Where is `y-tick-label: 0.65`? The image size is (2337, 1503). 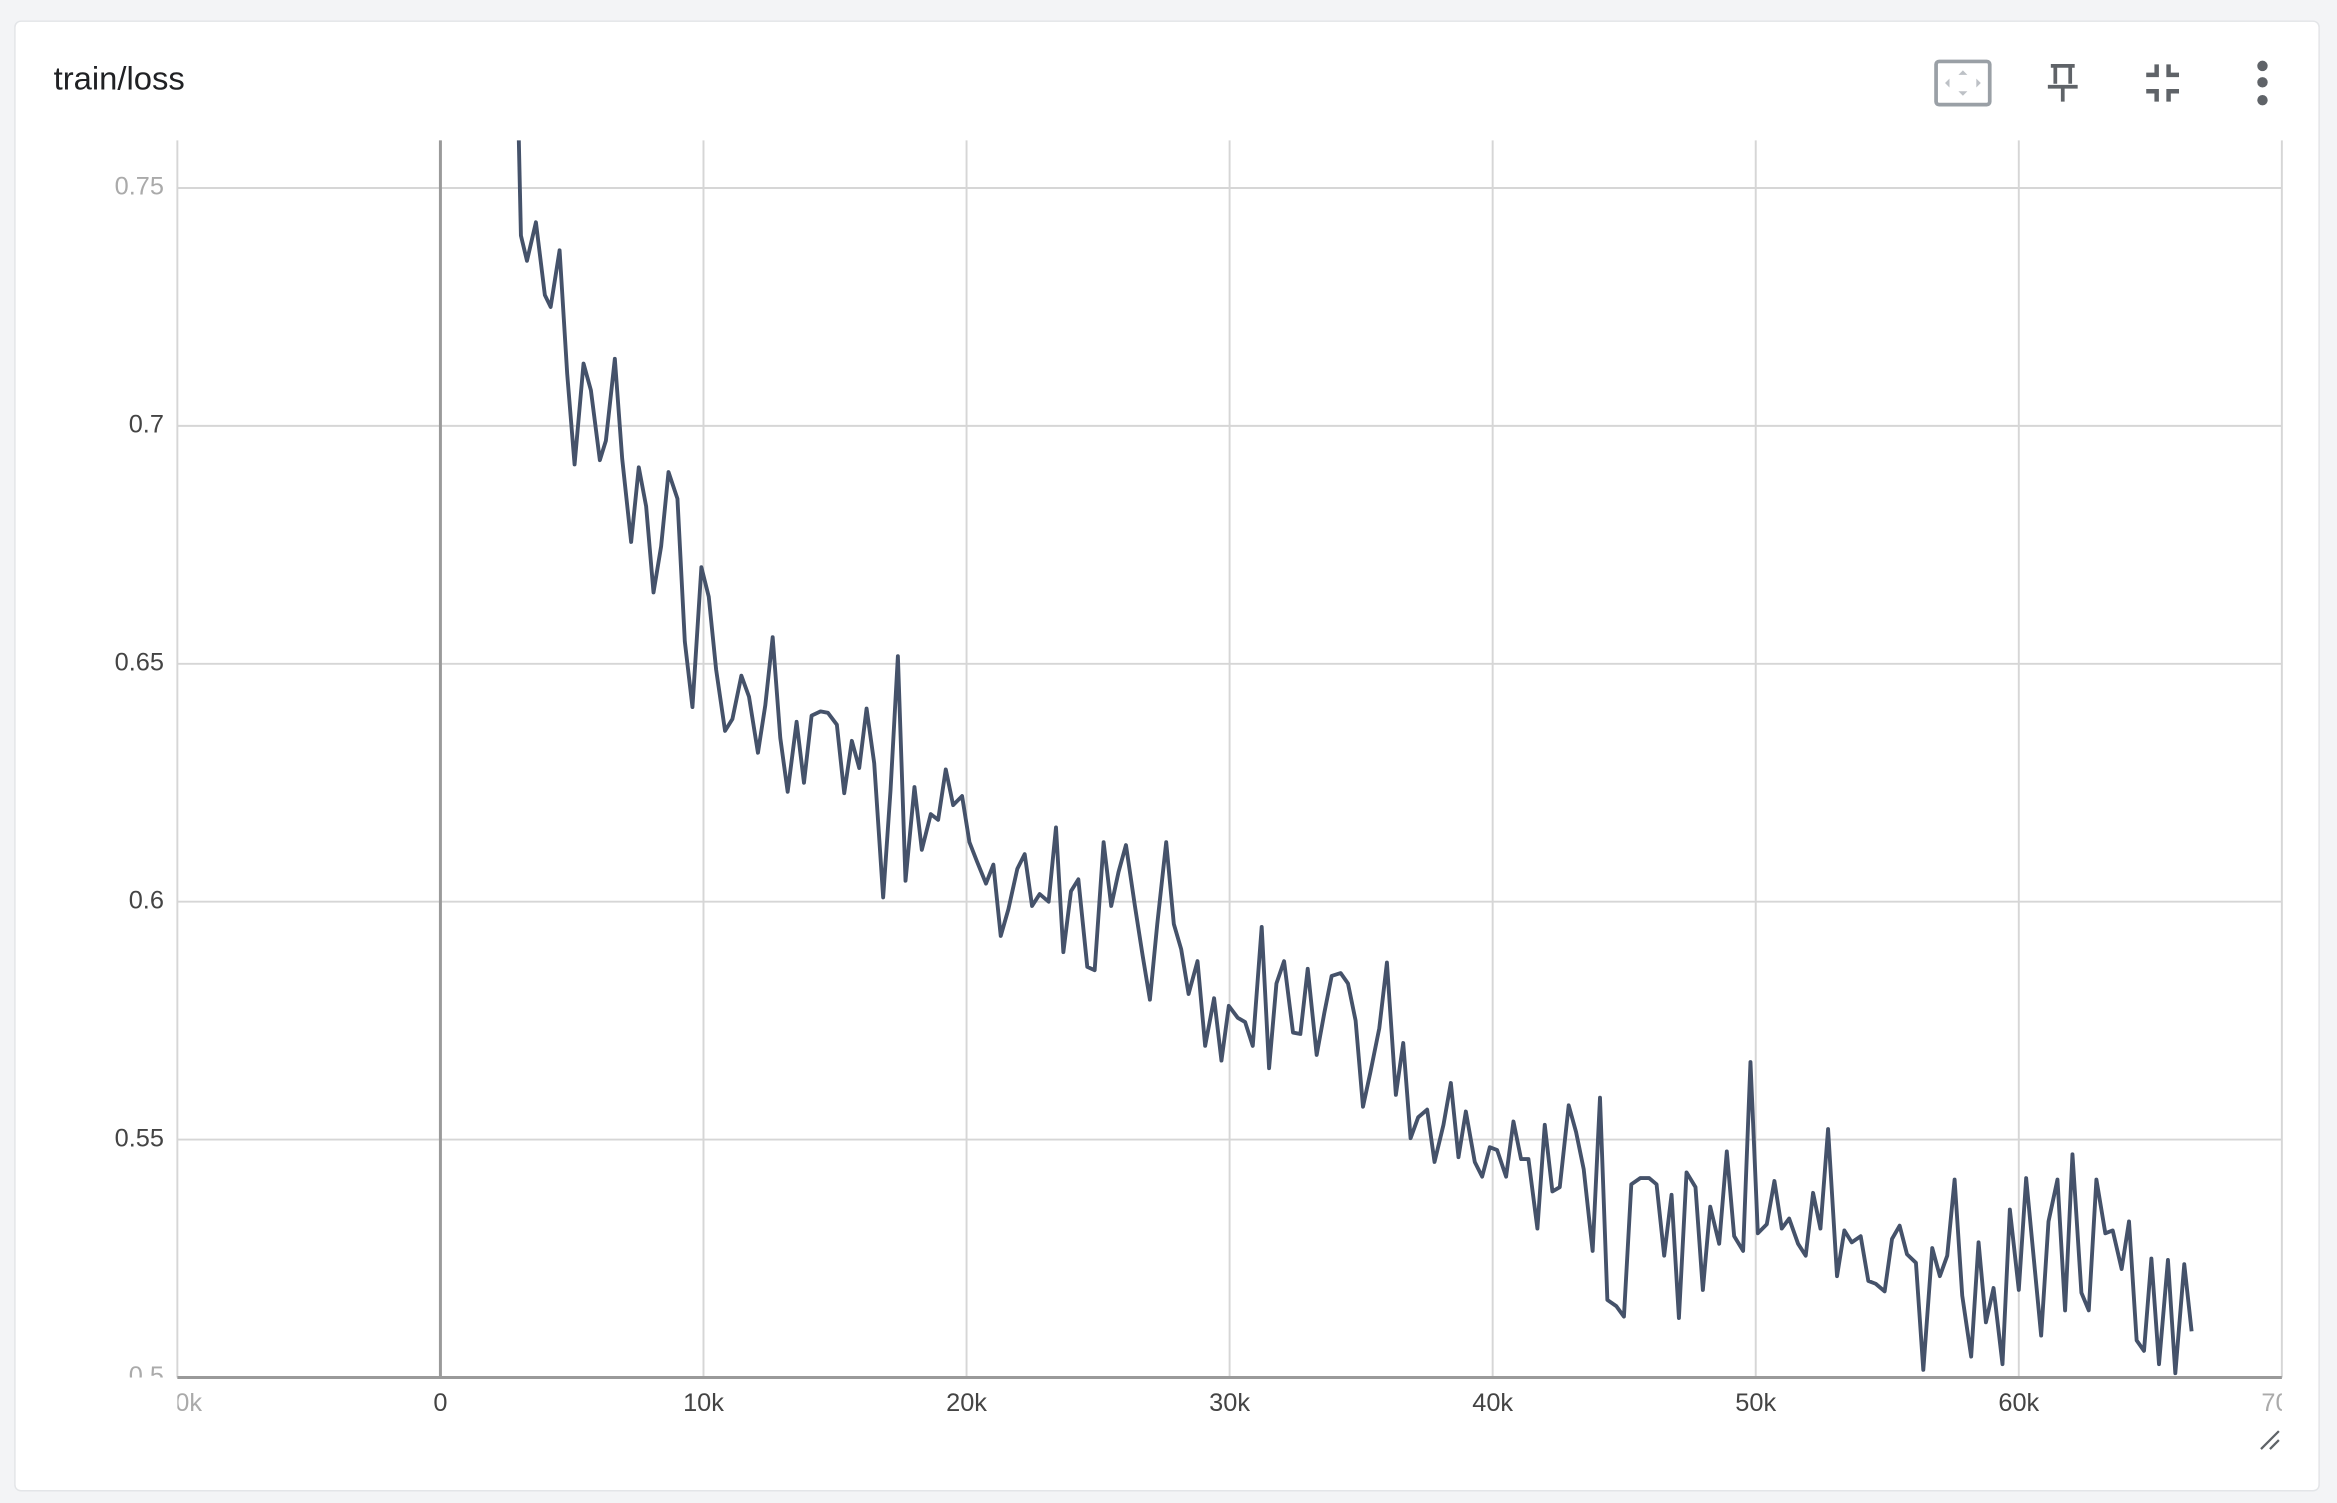
y-tick-label: 0.65 is located at coordinates (139, 662).